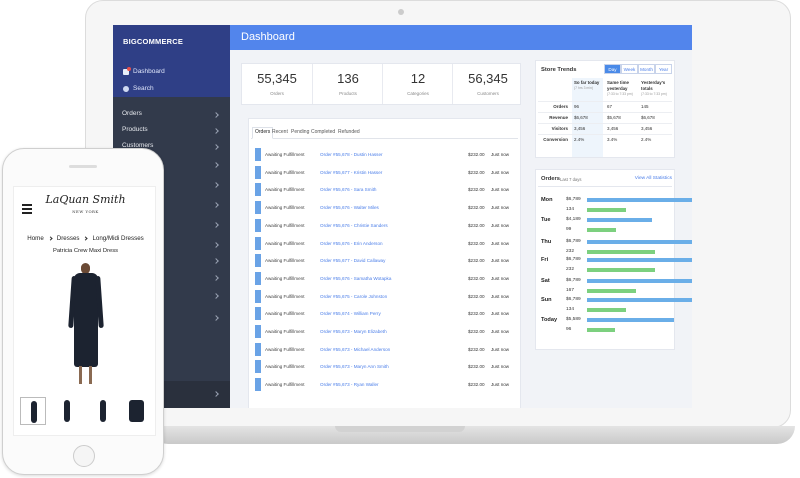  Describe the element at coordinates (354, 225) in the screenshot. I see `order-link: Order #55,676 - Christie Sanders` at that location.